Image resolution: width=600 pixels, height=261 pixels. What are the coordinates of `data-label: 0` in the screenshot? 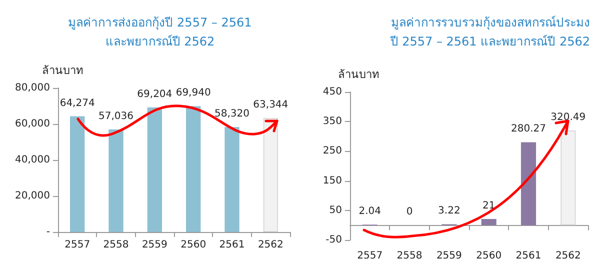 It's located at (409, 212).